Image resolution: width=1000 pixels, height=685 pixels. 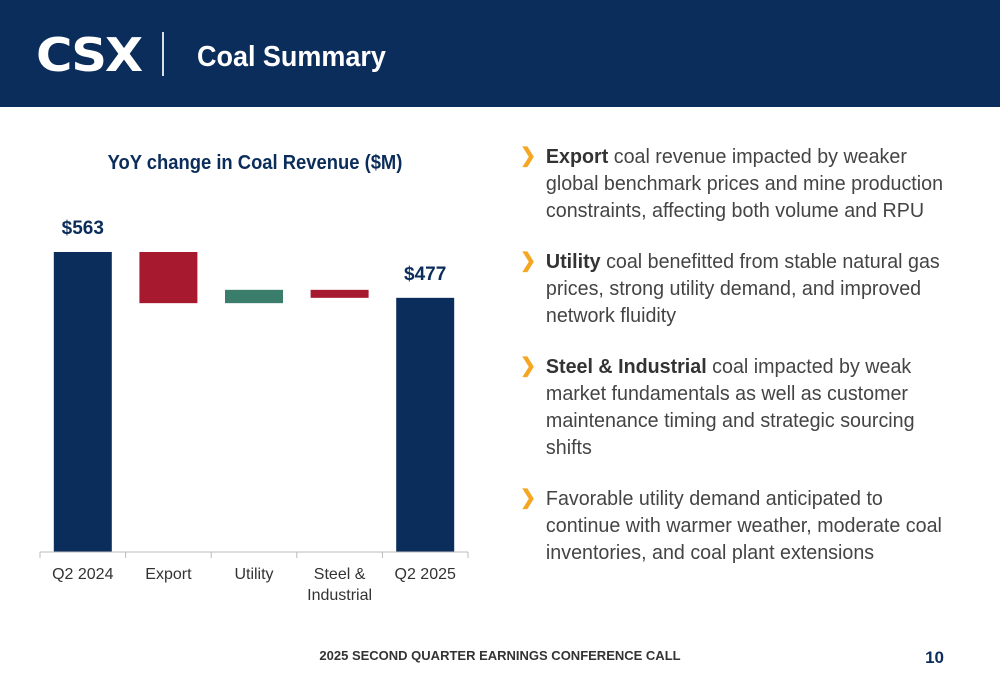 What do you see at coordinates (425, 574) in the screenshot?
I see `x-tick-label: Q2 2025` at bounding box center [425, 574].